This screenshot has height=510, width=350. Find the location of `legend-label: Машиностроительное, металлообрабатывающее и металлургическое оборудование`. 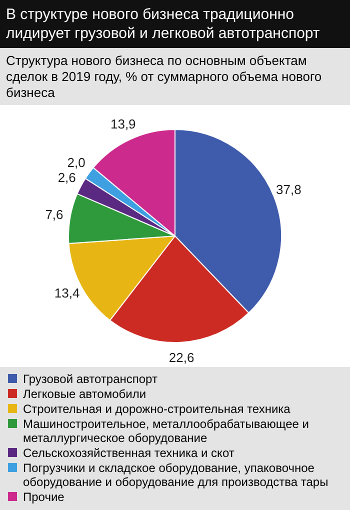

legend-label: Машиностроительное, металлообрабатывающее и металлургическое оборудование is located at coordinates (166, 431).